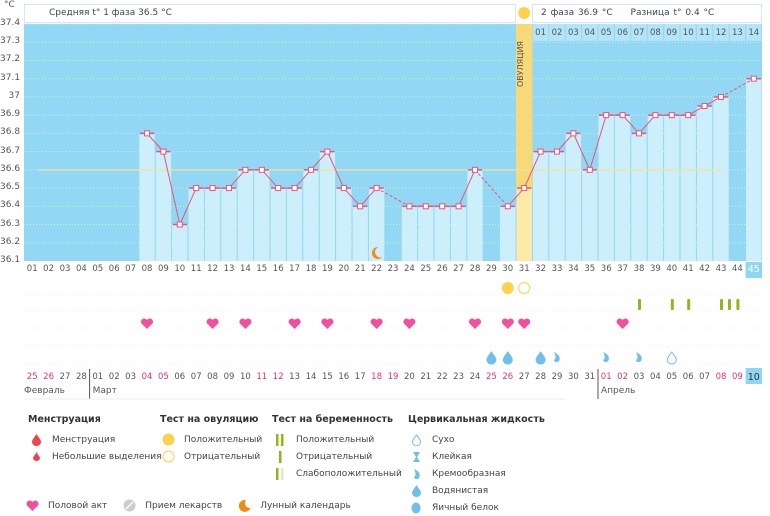 This screenshot has width=770, height=516. What do you see at coordinates (327, 377) in the screenshot?
I see `calendar-date: 15` at bounding box center [327, 377].